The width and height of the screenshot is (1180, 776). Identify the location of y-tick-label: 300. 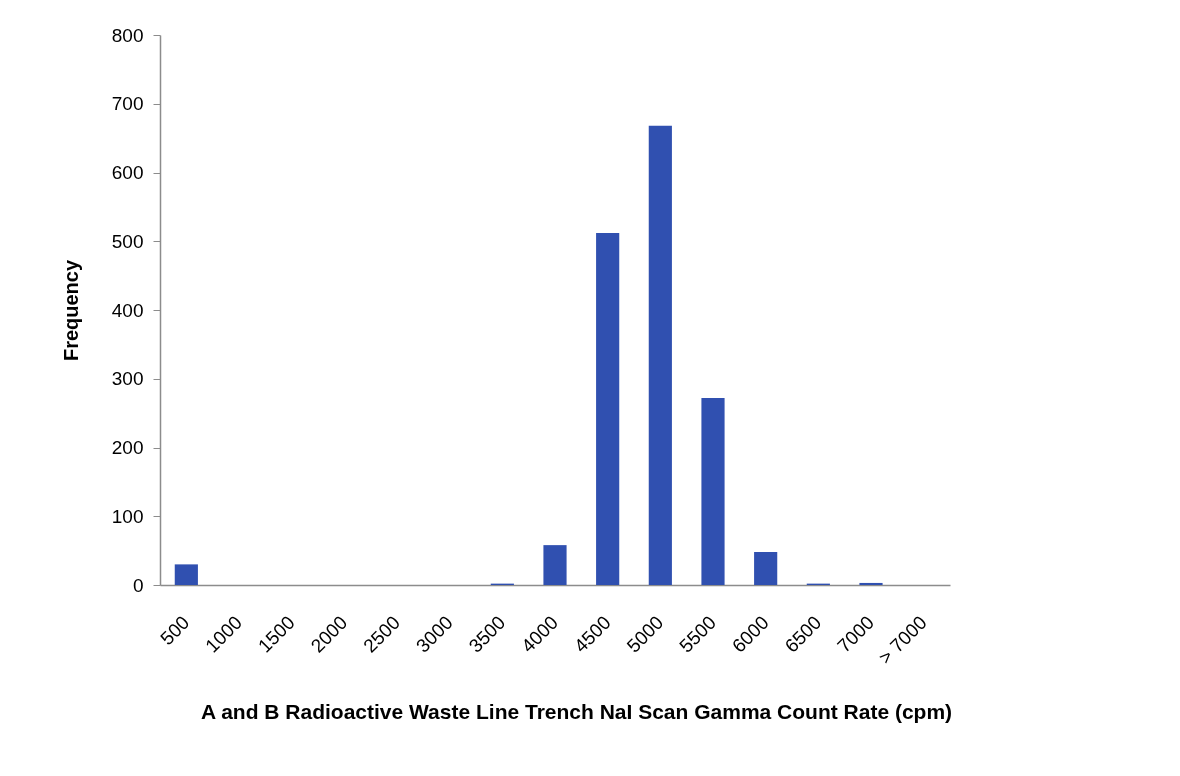
(127, 379).